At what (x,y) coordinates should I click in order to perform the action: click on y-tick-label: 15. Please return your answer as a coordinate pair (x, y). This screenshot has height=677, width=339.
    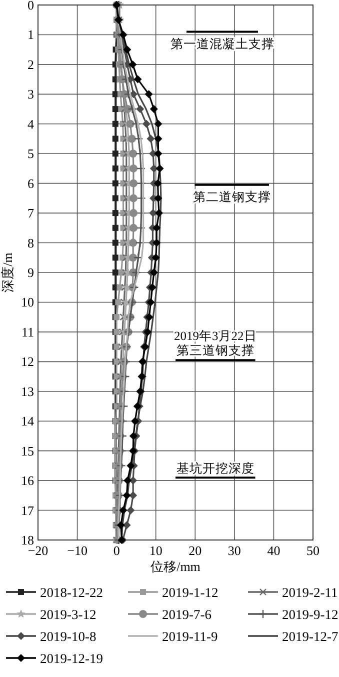
    Looking at the image, I should click on (27, 450).